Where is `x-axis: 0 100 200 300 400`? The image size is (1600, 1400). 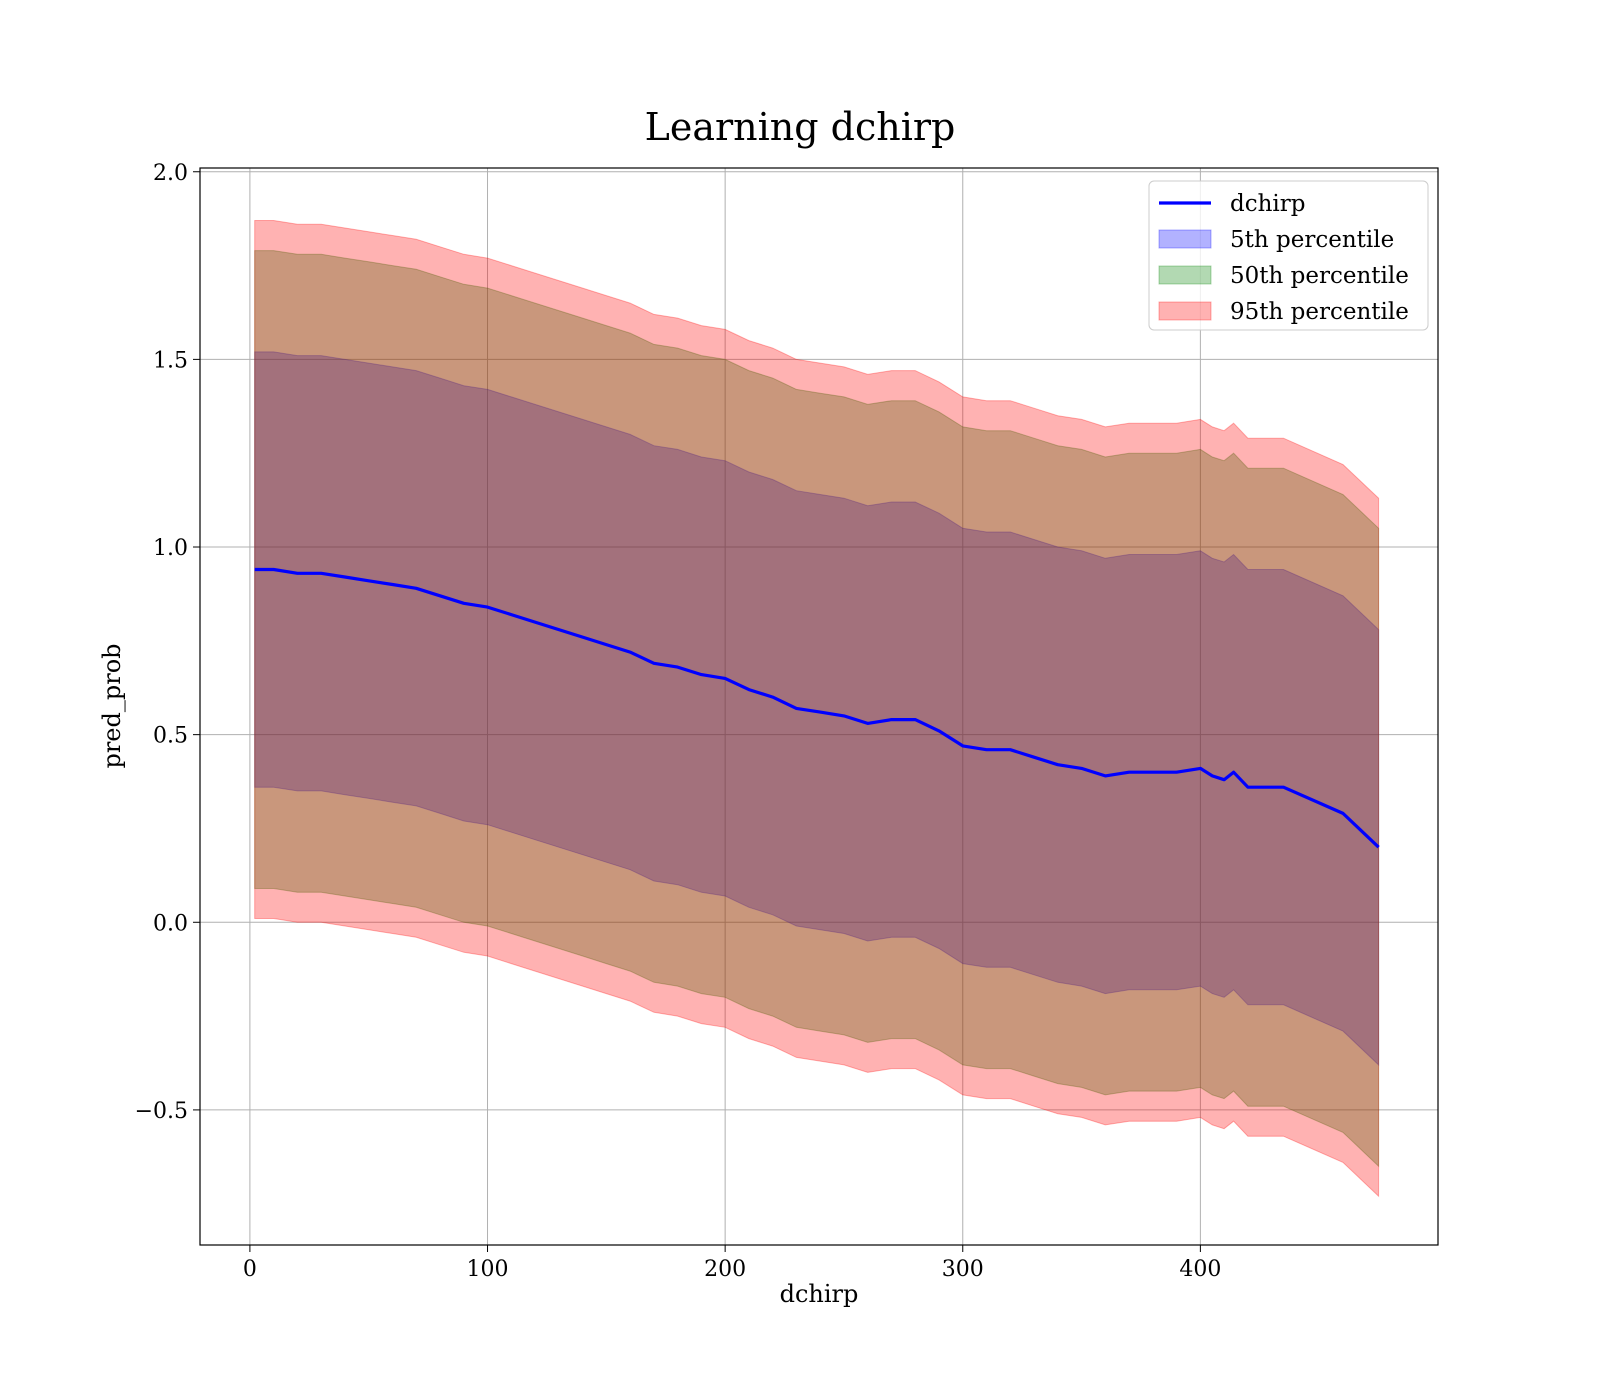
x-axis: 0 100 200 300 400 is located at coordinates (732, 1263).